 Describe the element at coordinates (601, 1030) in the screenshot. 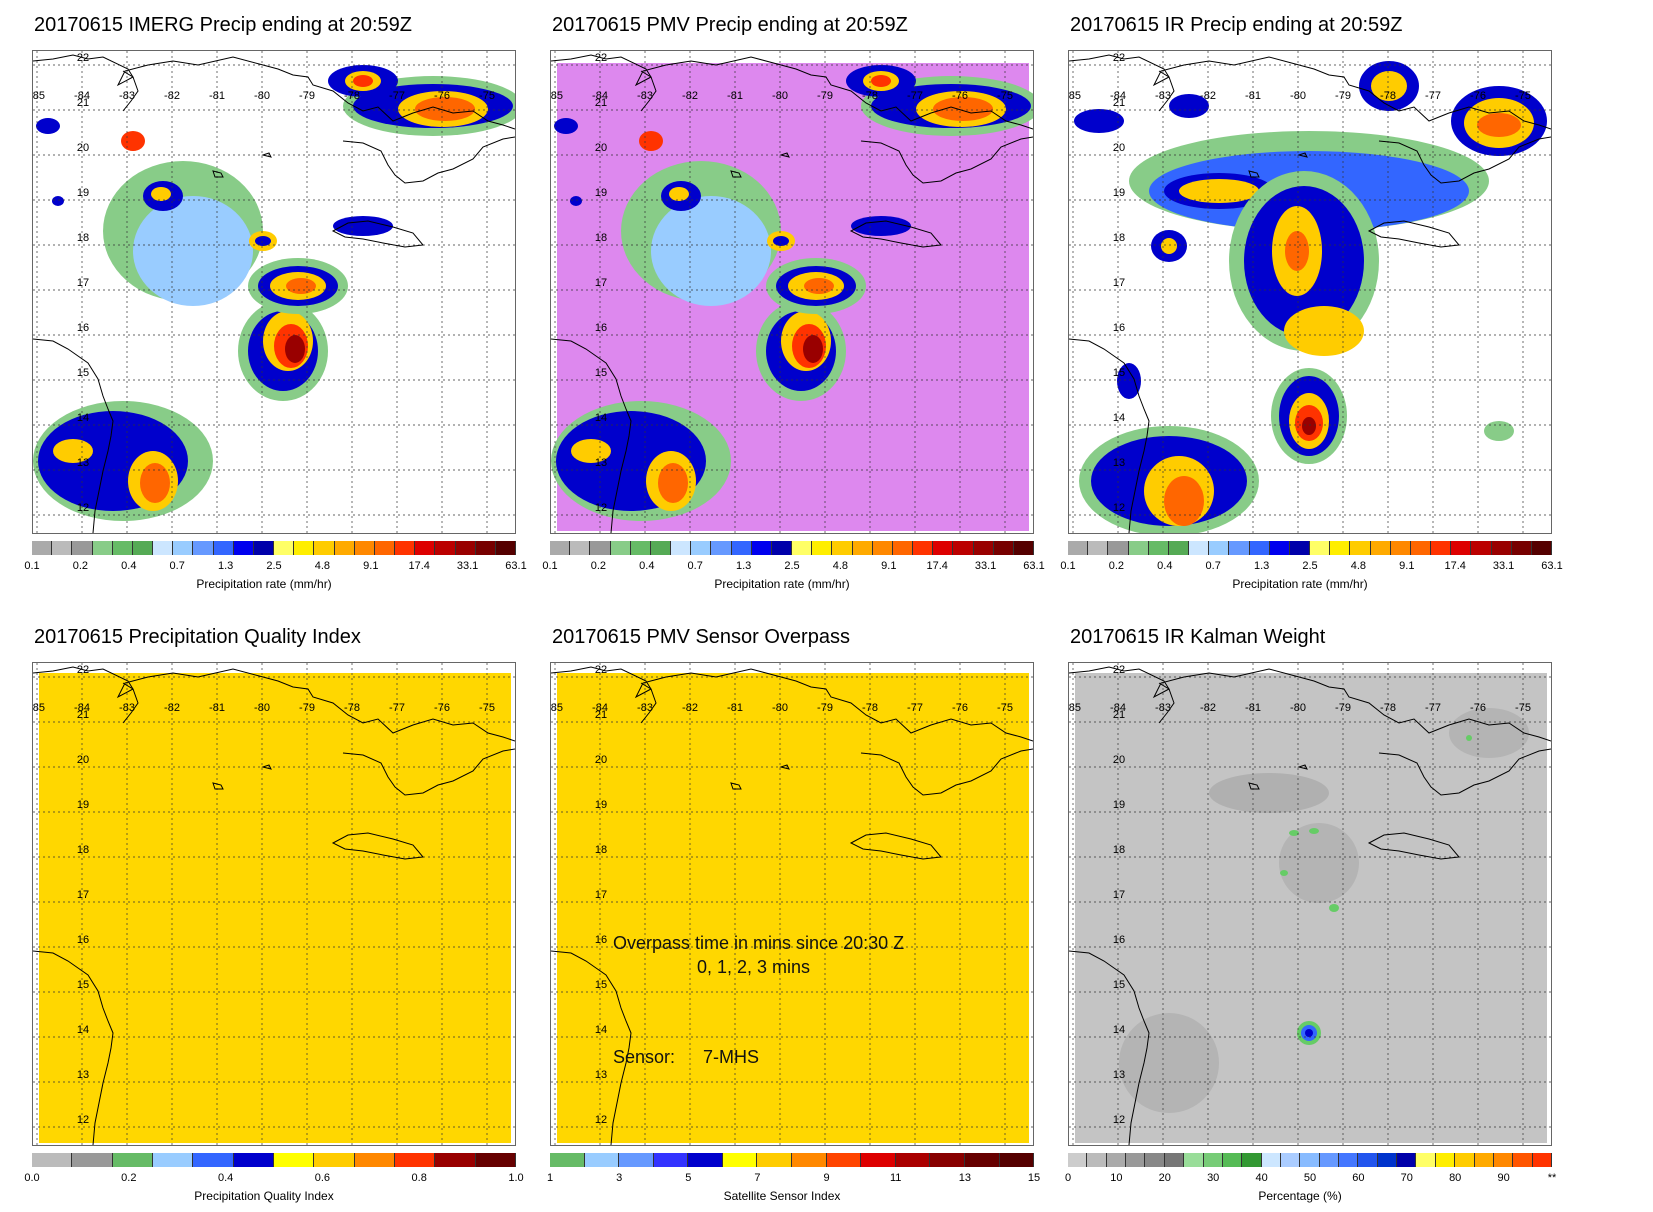

I see `lat-tick-label: 14` at that location.